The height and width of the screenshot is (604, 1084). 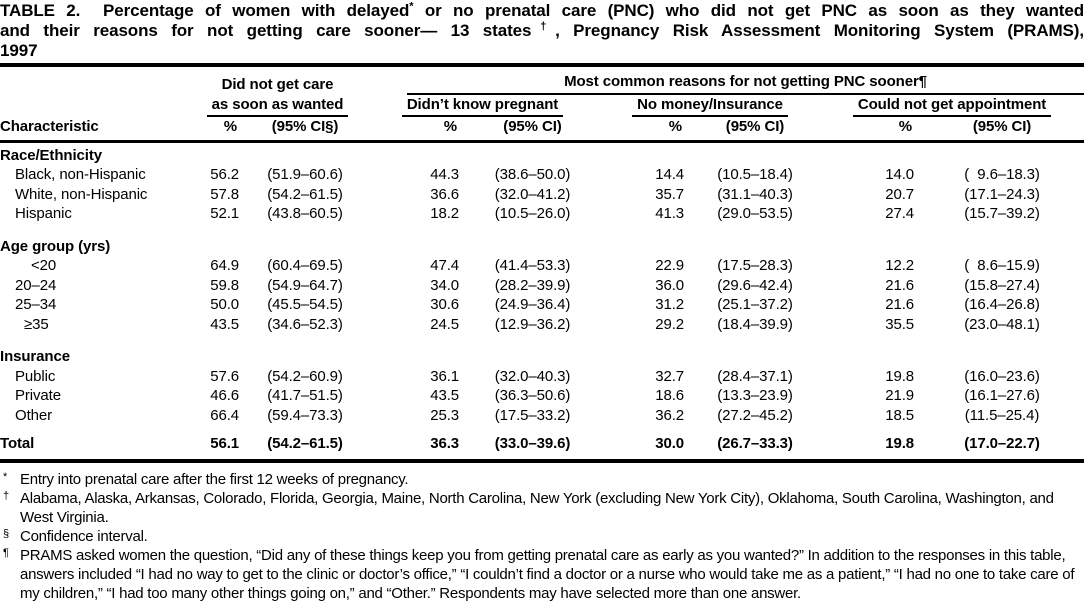 I want to click on cell-ci: (31.1–40.3), so click(x=755, y=194).